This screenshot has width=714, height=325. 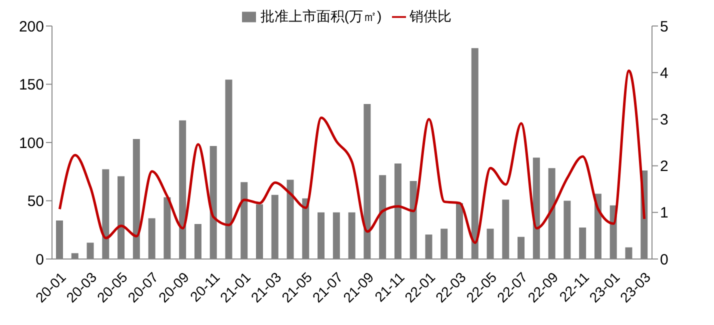 What do you see at coordinates (35, 201) in the screenshot?
I see `y-tick-label: 50` at bounding box center [35, 201].